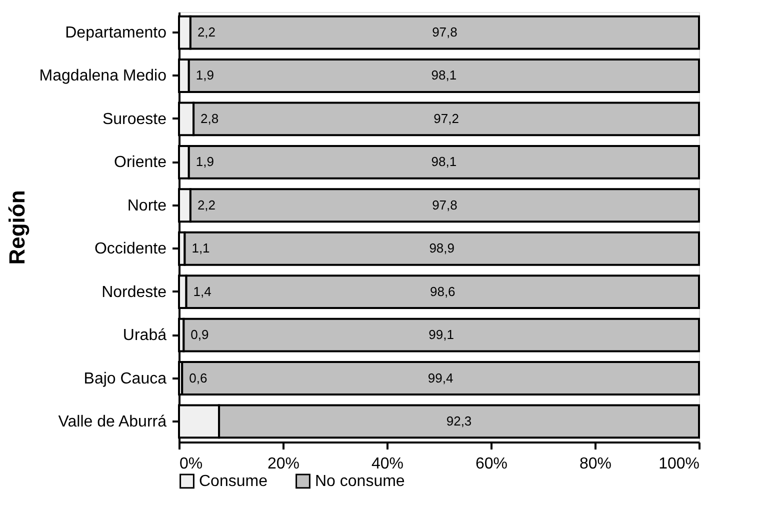 Image resolution: width=771 pixels, height=510 pixels. Describe the element at coordinates (147, 205) in the screenshot. I see `y-tick-label: Norte` at that location.